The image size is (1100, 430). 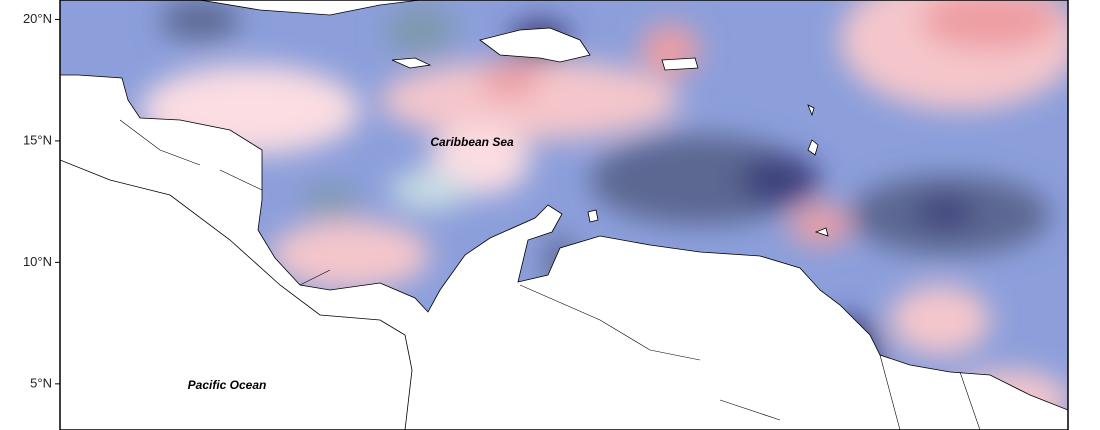 What do you see at coordinates (37, 261) in the screenshot?
I see `y-tick-label: 10°N` at bounding box center [37, 261].